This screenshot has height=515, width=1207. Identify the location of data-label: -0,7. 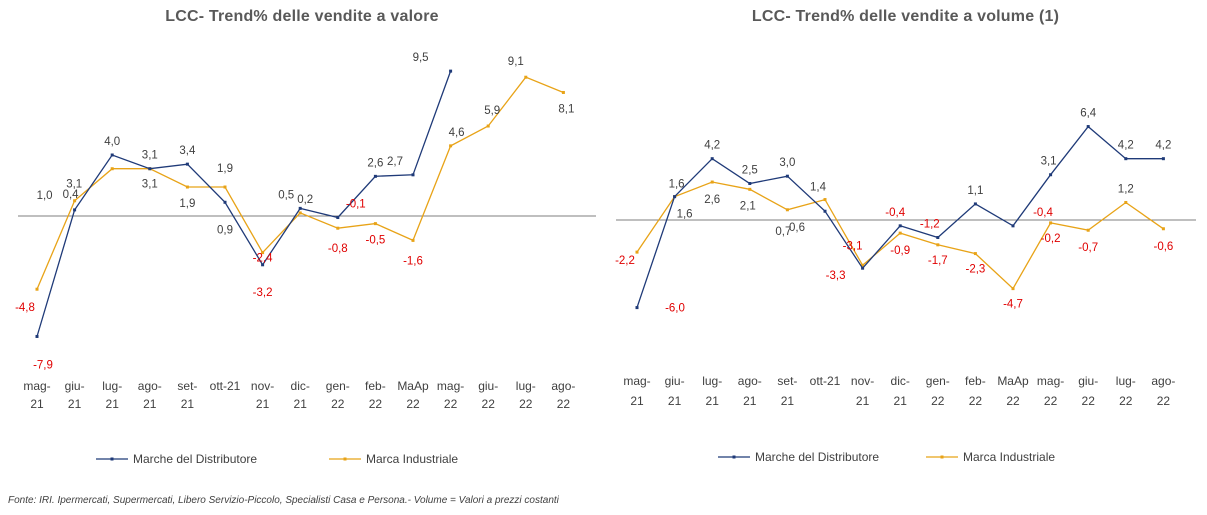
(1088, 248).